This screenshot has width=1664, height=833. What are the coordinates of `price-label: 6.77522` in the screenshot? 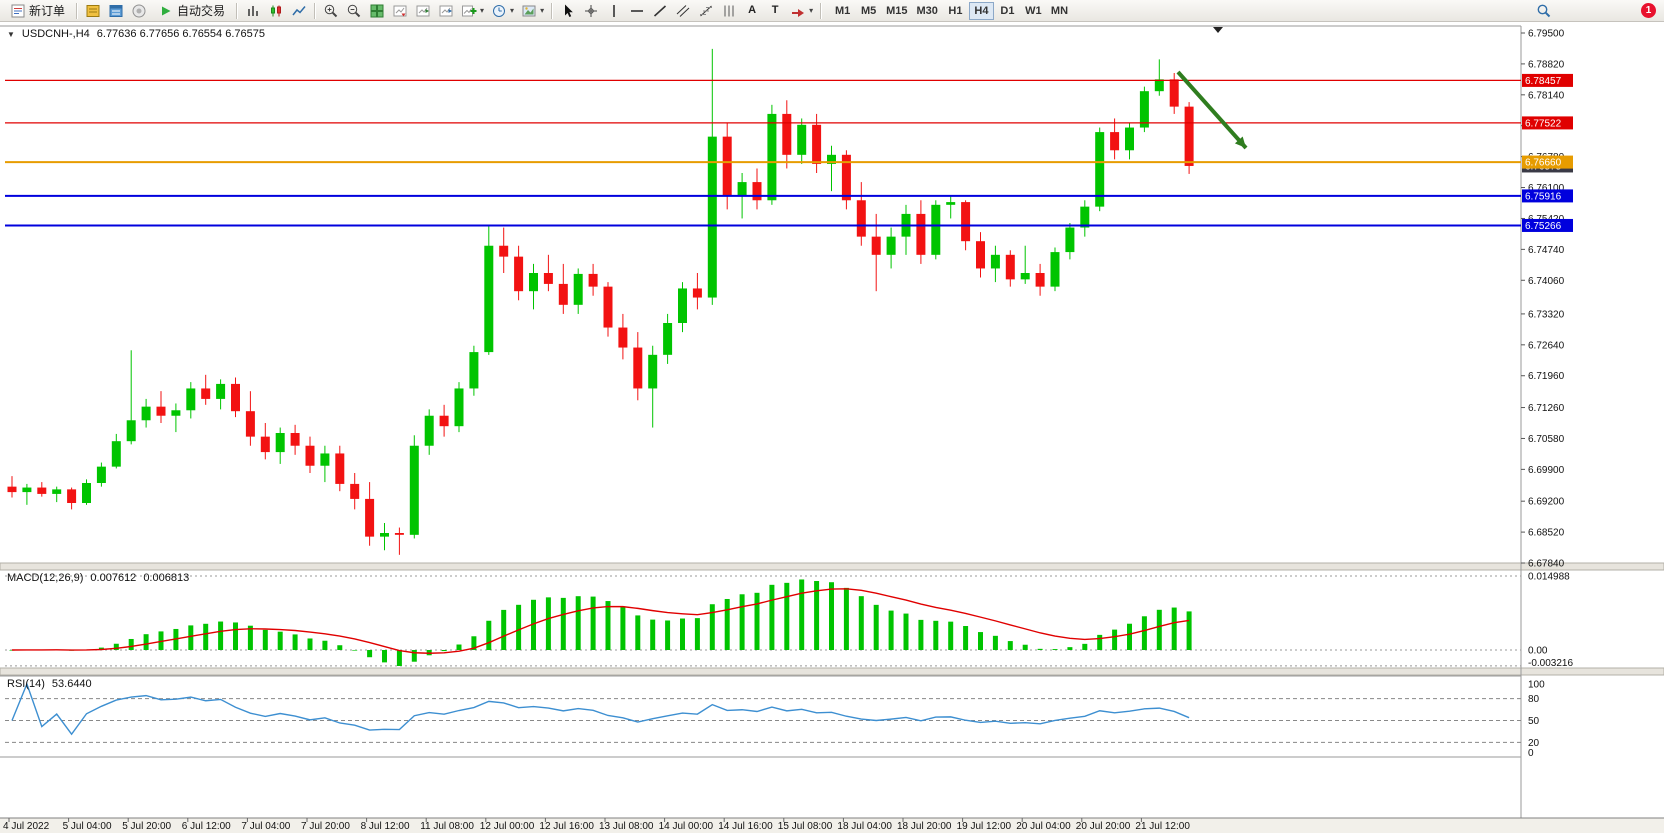 It's located at (1547, 123).